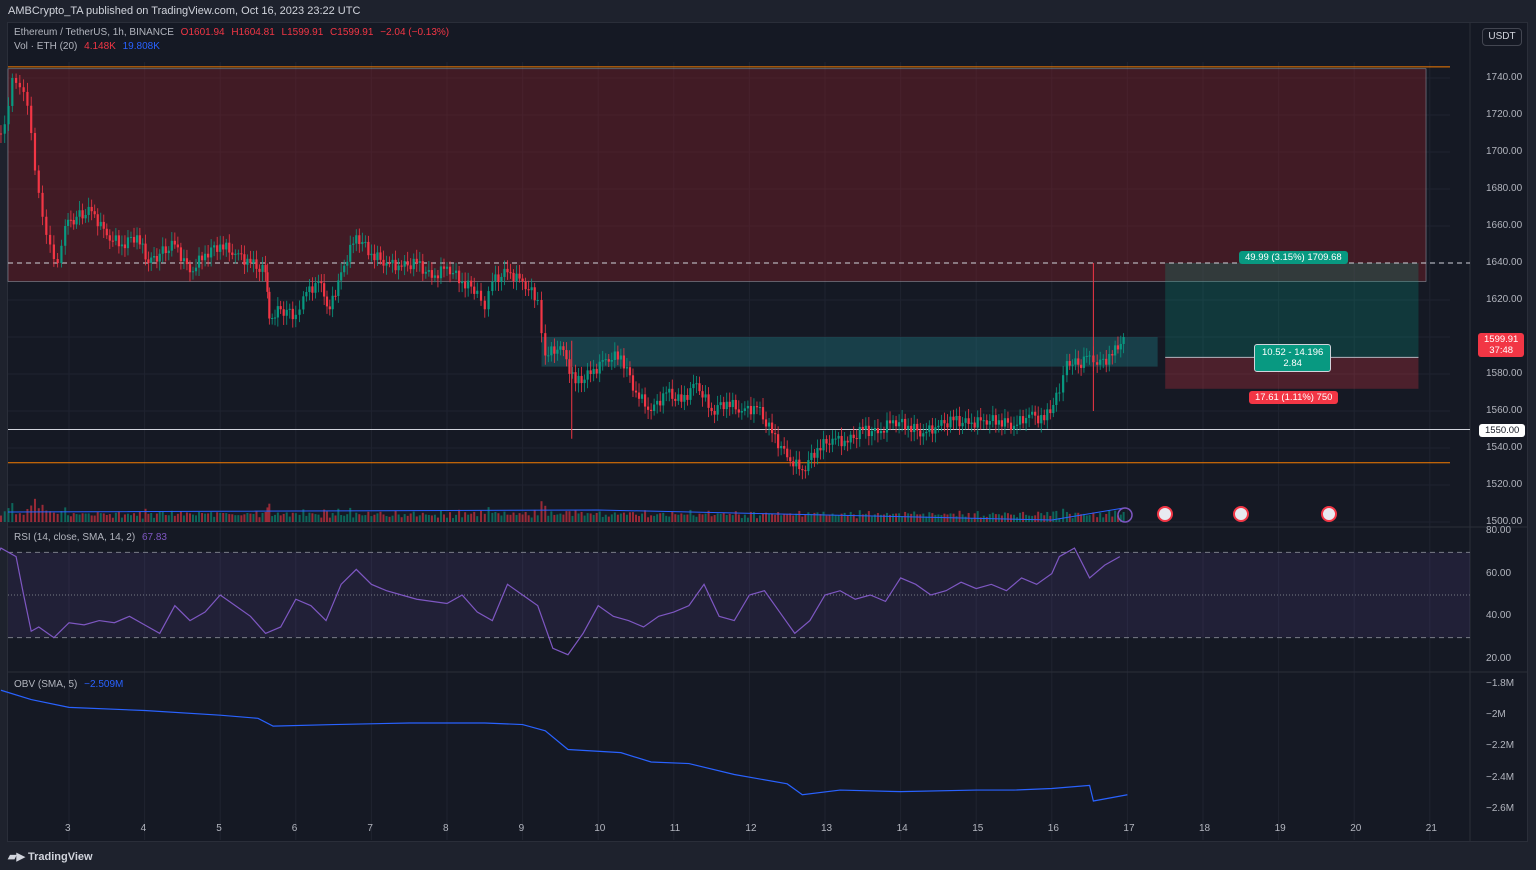 Image resolution: width=1536 pixels, height=870 pixels. Describe the element at coordinates (1504, 151) in the screenshot. I see `price-axis-label: 1700.00` at that location.